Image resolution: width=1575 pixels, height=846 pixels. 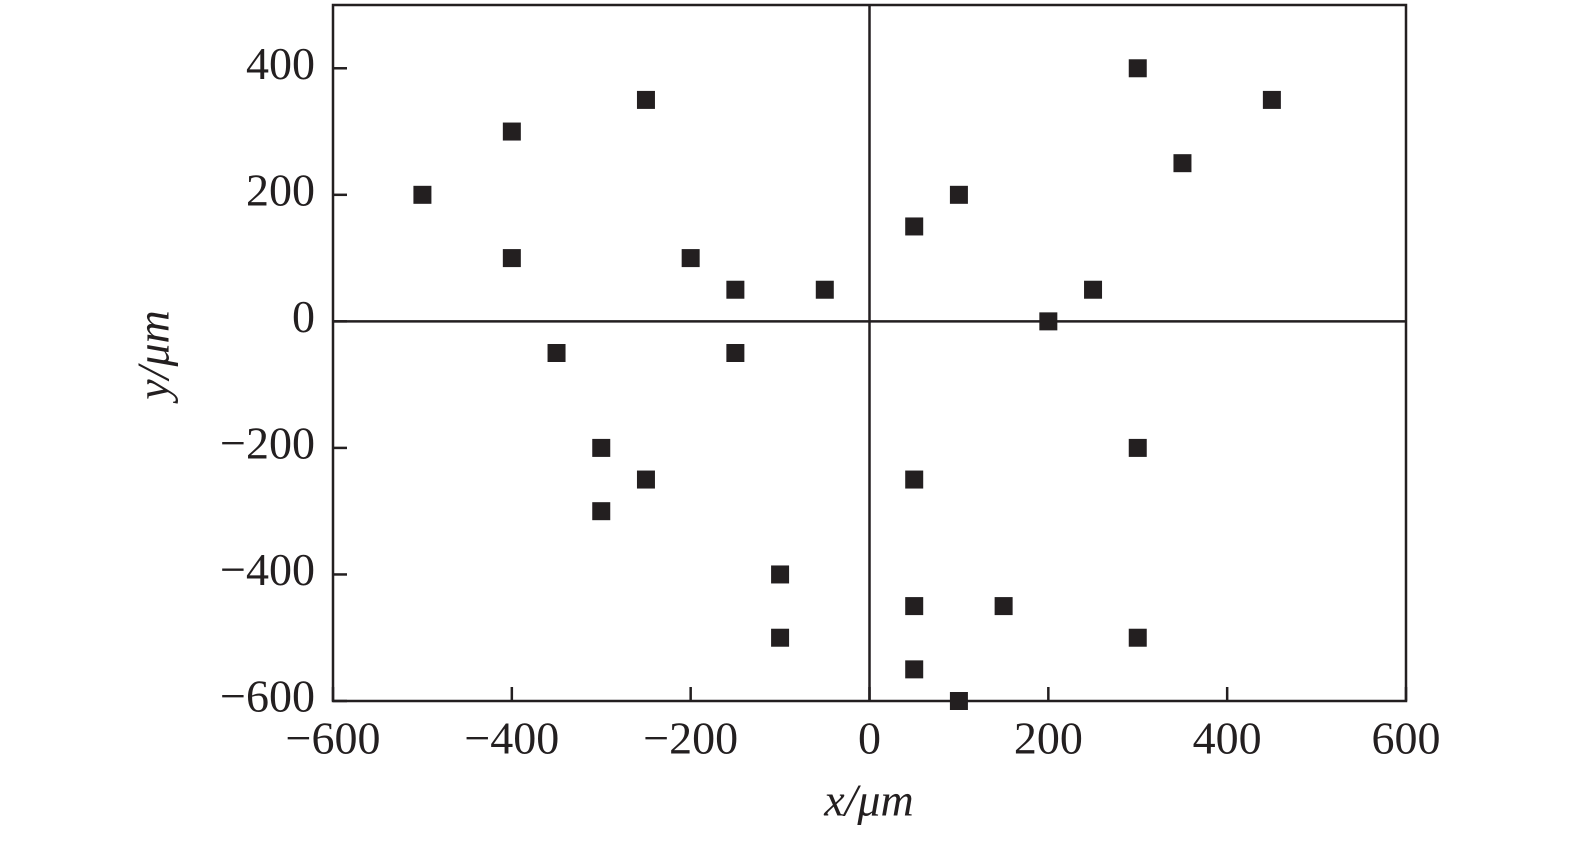 I want to click on y-tick-label: −600, so click(x=267, y=696).